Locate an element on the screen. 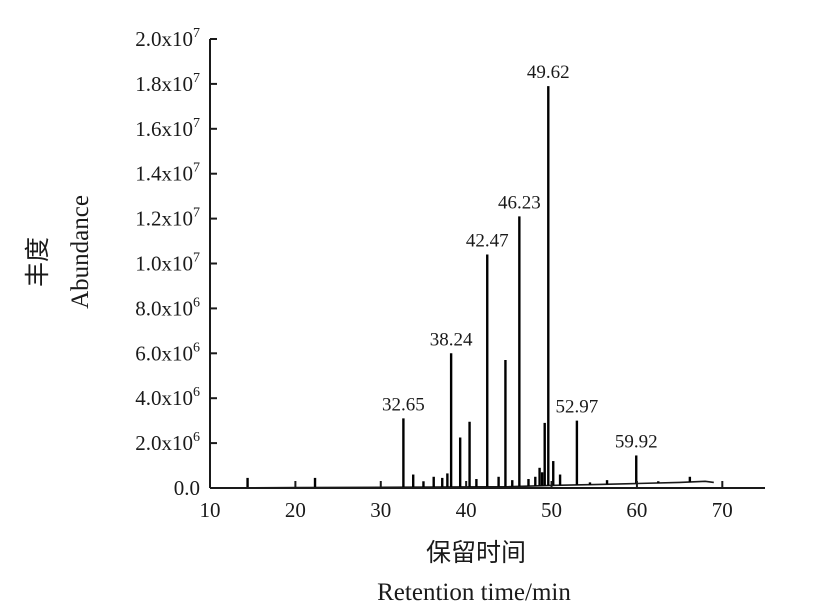 Image resolution: width=825 pixels, height=615 pixels. y-tick-label: 4.0x10⁶ is located at coordinates (167, 397).